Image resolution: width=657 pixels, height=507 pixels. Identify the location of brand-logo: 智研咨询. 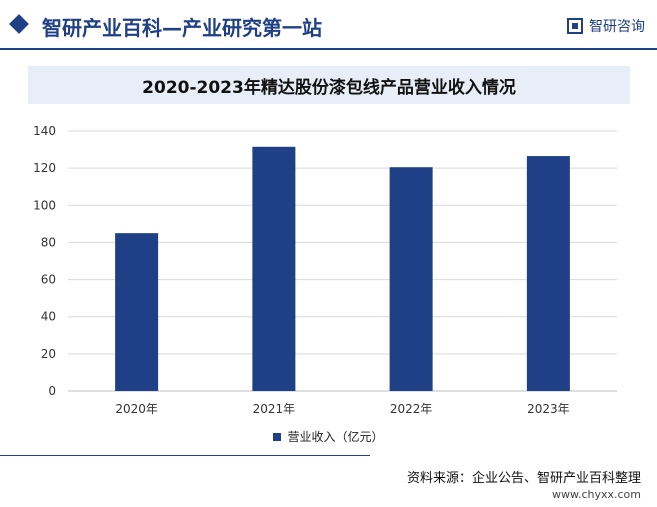
(606, 26).